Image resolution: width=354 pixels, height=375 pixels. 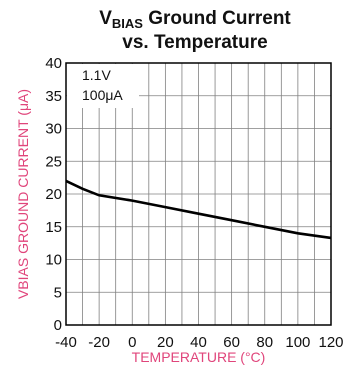 What do you see at coordinates (127, 23) in the screenshot?
I see `title-subscript: BIAS` at bounding box center [127, 23].